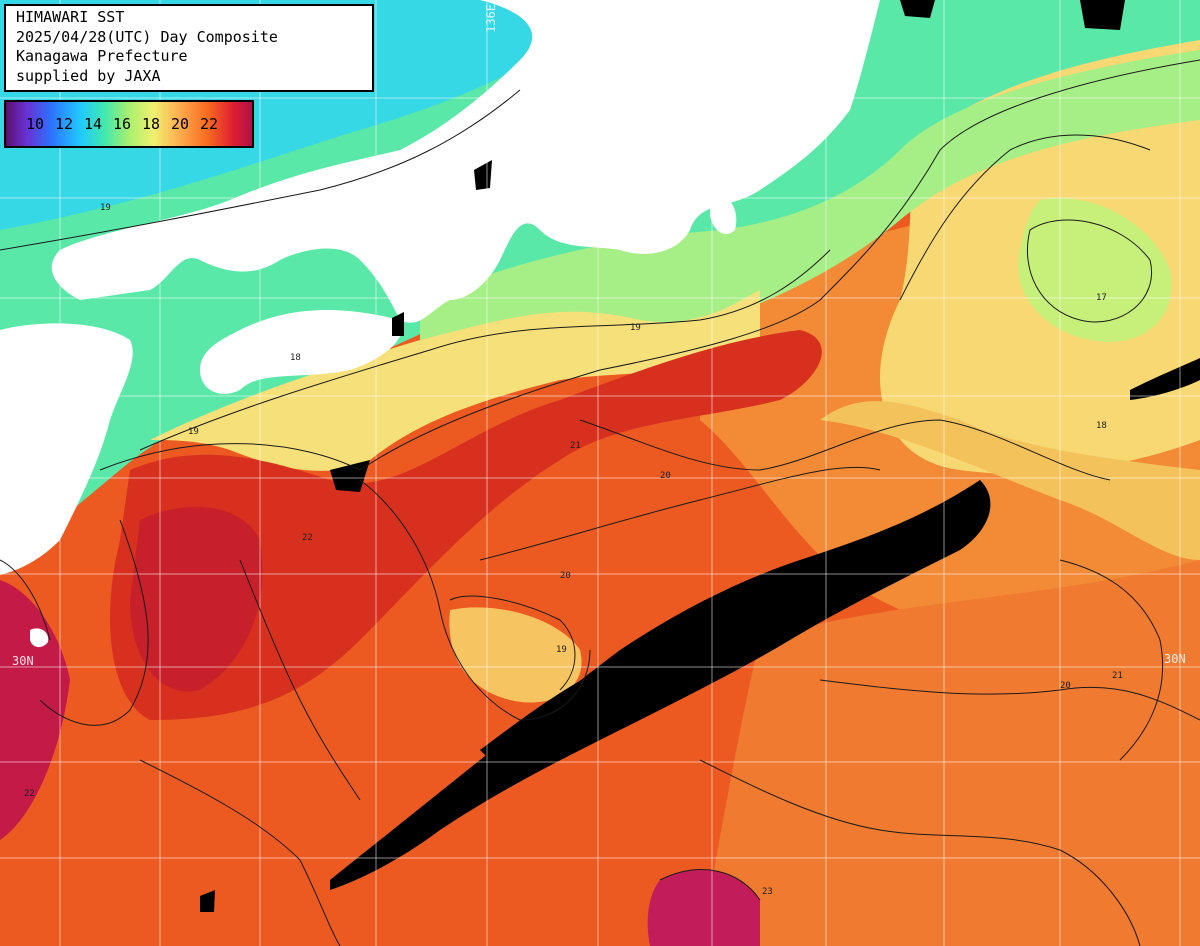 This screenshot has width=1200, height=946. Describe the element at coordinates (88, 75) in the screenshot. I see `title-line-credit: supplied by JAXA` at that location.